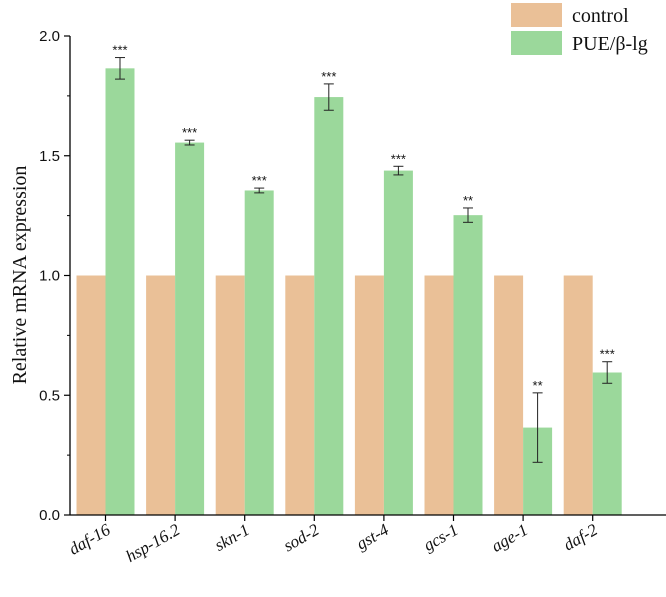  What do you see at coordinates (90, 539) in the screenshot?
I see `x-tick-label-daf-16: daf-16` at bounding box center [90, 539].